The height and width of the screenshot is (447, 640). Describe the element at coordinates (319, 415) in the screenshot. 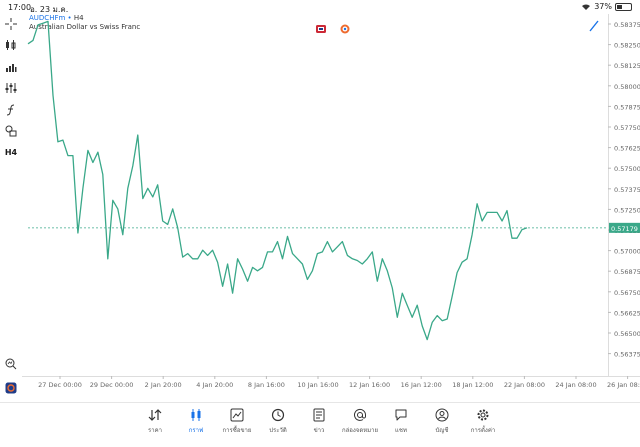

I see `news-icon` at that location.